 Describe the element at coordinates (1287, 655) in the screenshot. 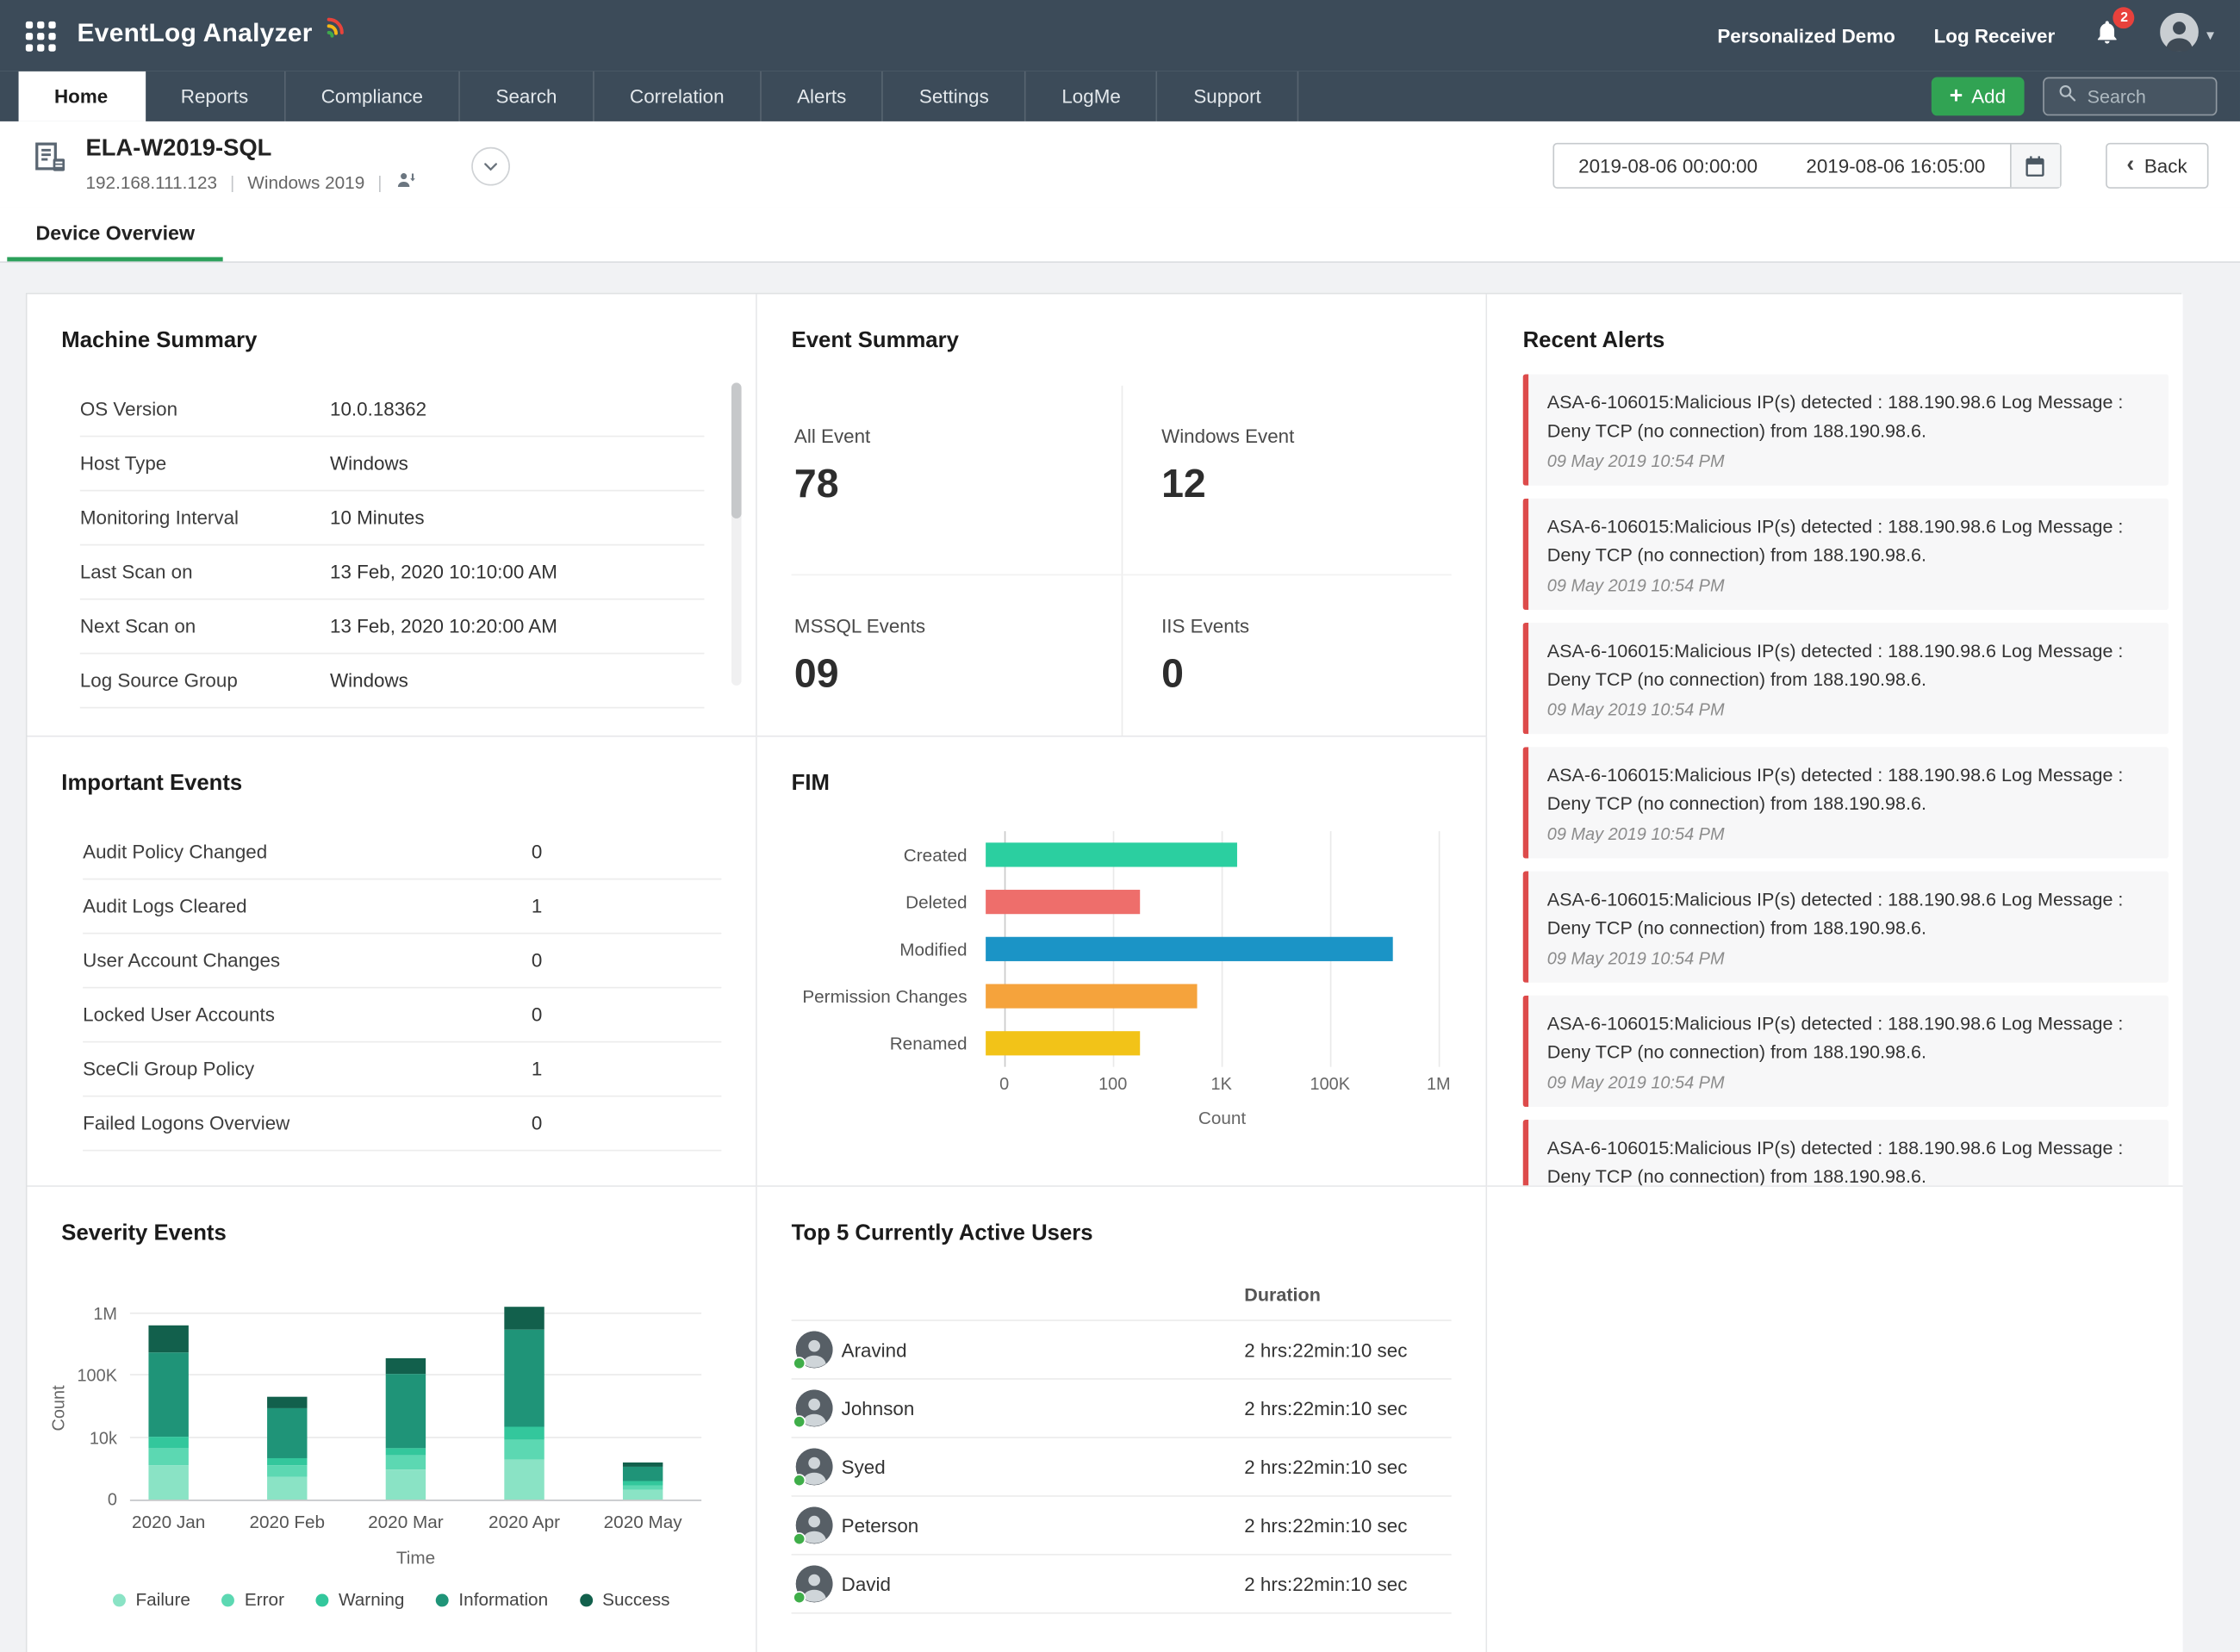

I see `stat-iis-events: IIS Events 0` at that location.